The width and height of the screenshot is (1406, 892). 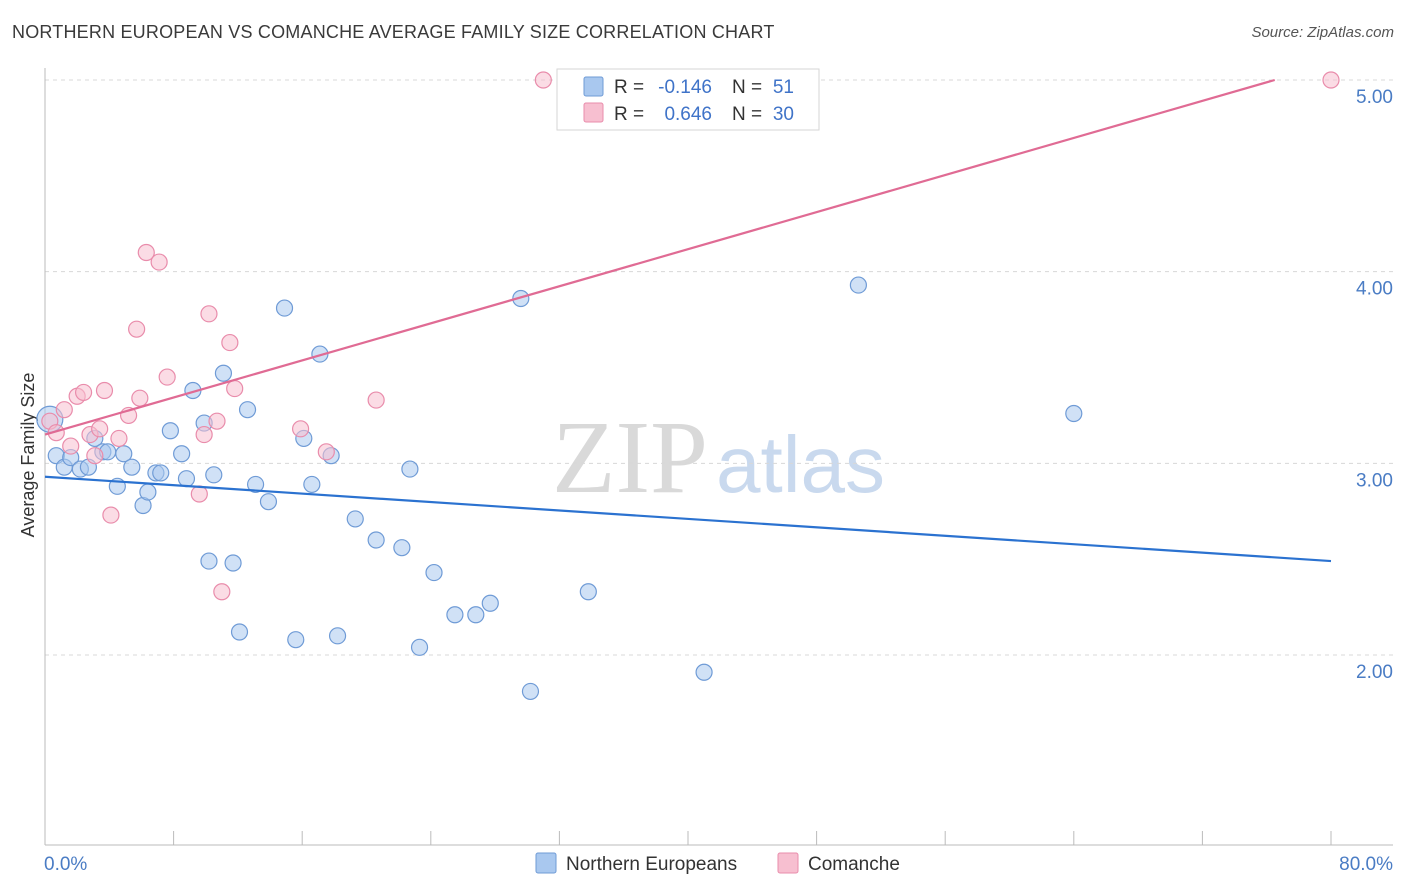 I want to click on source-credit: Source: ZipAtlas.com, so click(x=1322, y=32).